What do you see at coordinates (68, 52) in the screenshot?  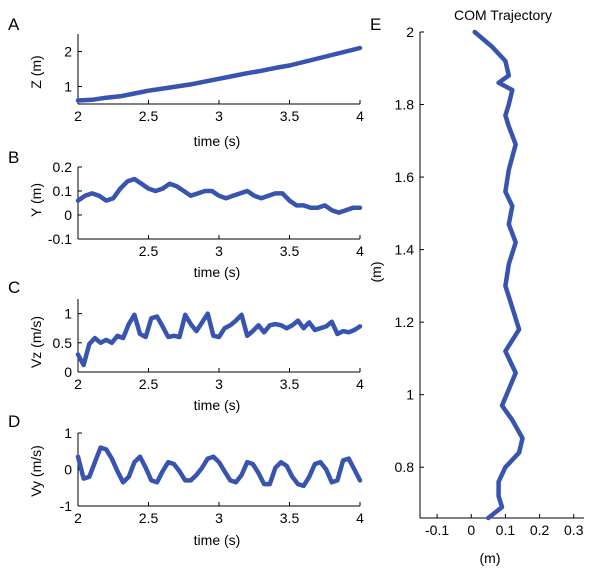 I see `panel-a-y-tick-label: 2` at bounding box center [68, 52].